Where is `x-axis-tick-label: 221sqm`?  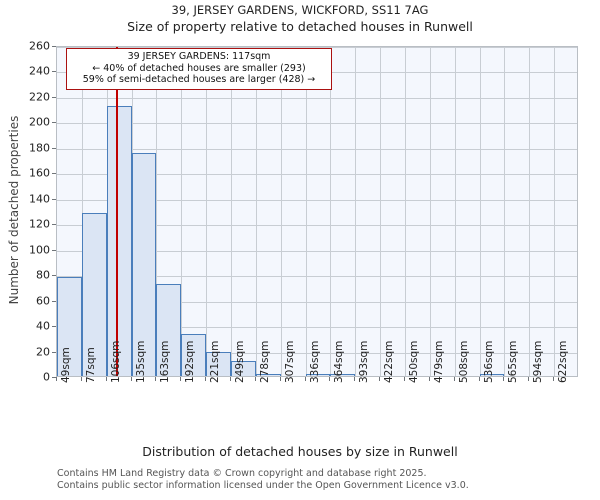 x-axis-tick-label: 221sqm is located at coordinates (215, 361).